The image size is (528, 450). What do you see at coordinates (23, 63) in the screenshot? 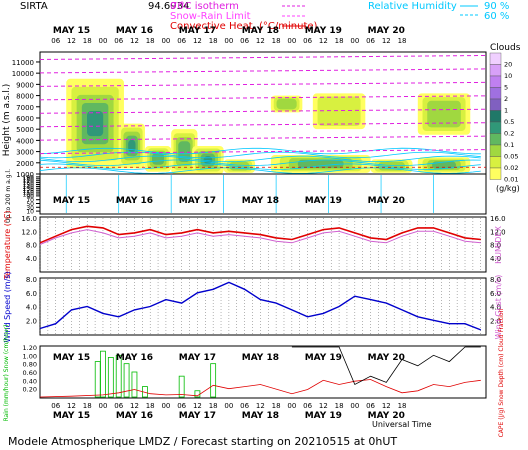
I see `ytick-label: 11000` at bounding box center [23, 63].